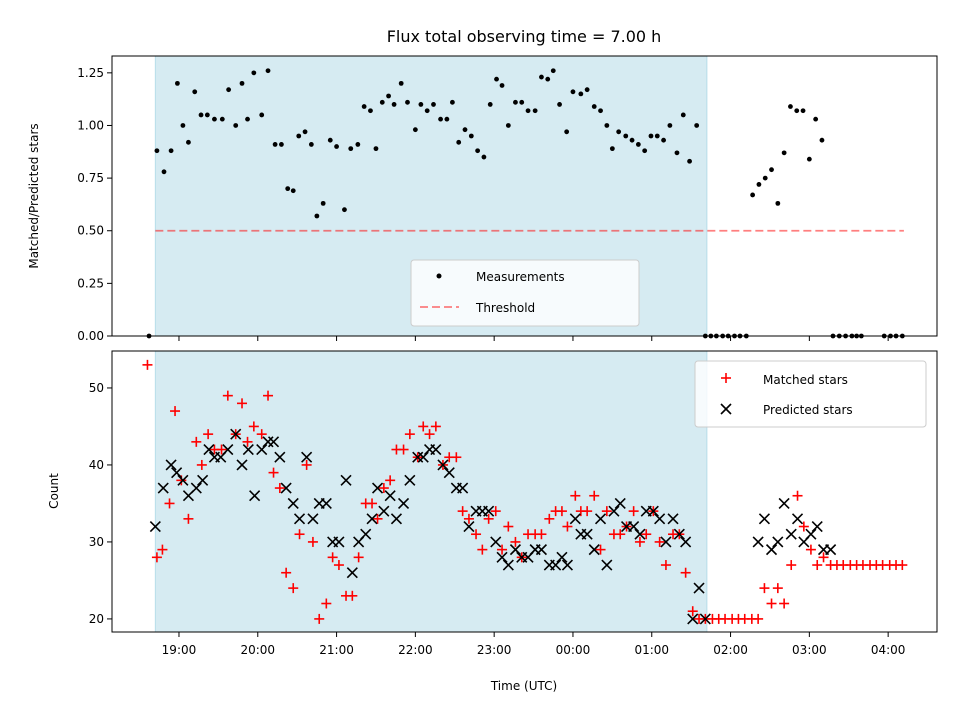 The width and height of the screenshot is (960, 720). What do you see at coordinates (810, 394) in the screenshot?
I see `count-legend: Matched stars Predicted stars` at bounding box center [810, 394].